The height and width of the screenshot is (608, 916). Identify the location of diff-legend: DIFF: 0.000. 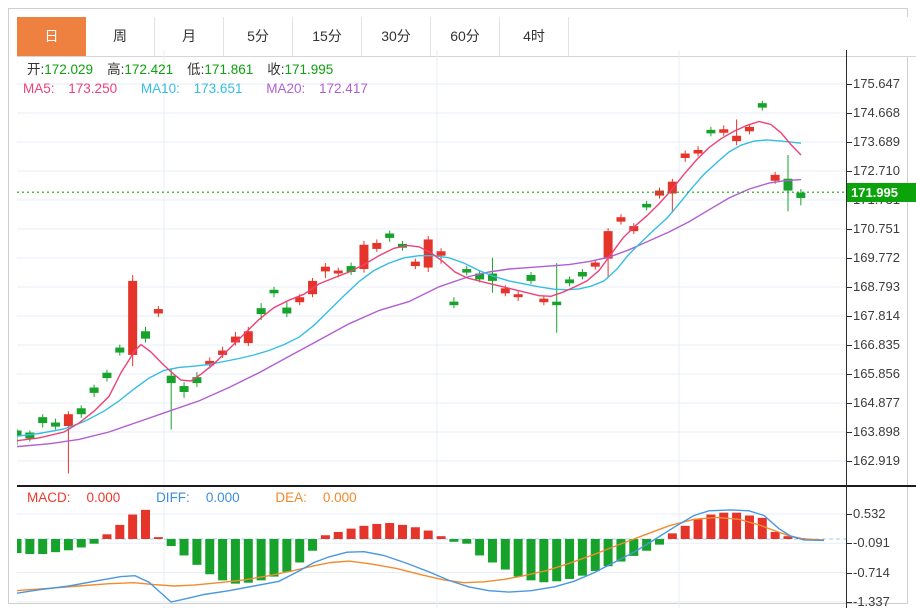
(198, 497).